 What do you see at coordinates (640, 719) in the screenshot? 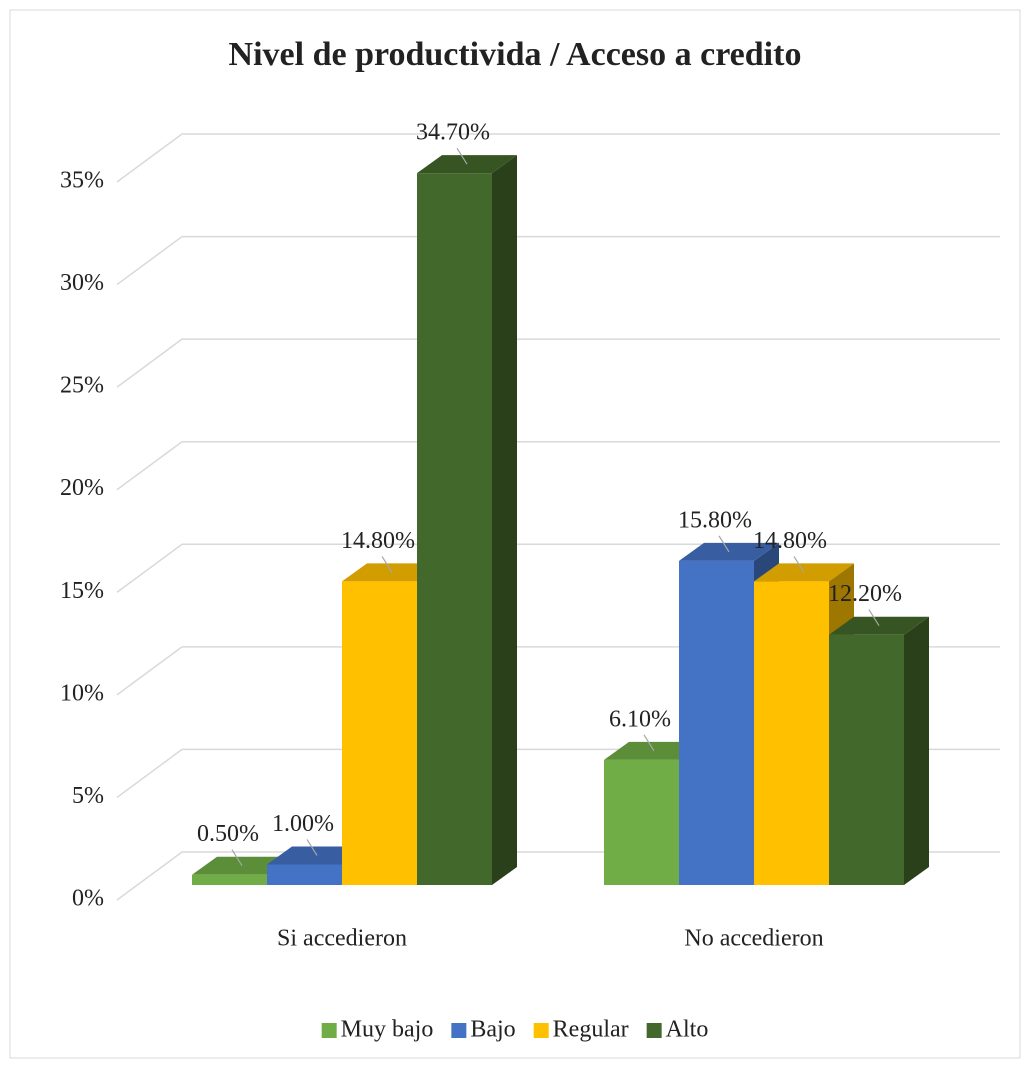
I see `data-label: 6.10%` at bounding box center [640, 719].